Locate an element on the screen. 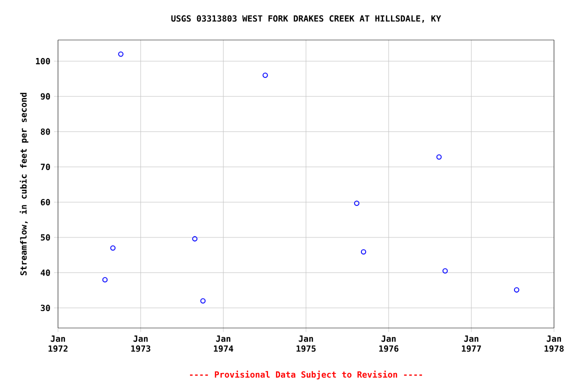 This screenshot has height=384, width=576. text: ---- Provisional Data Subject to Revision ---- is located at coordinates (306, 375).